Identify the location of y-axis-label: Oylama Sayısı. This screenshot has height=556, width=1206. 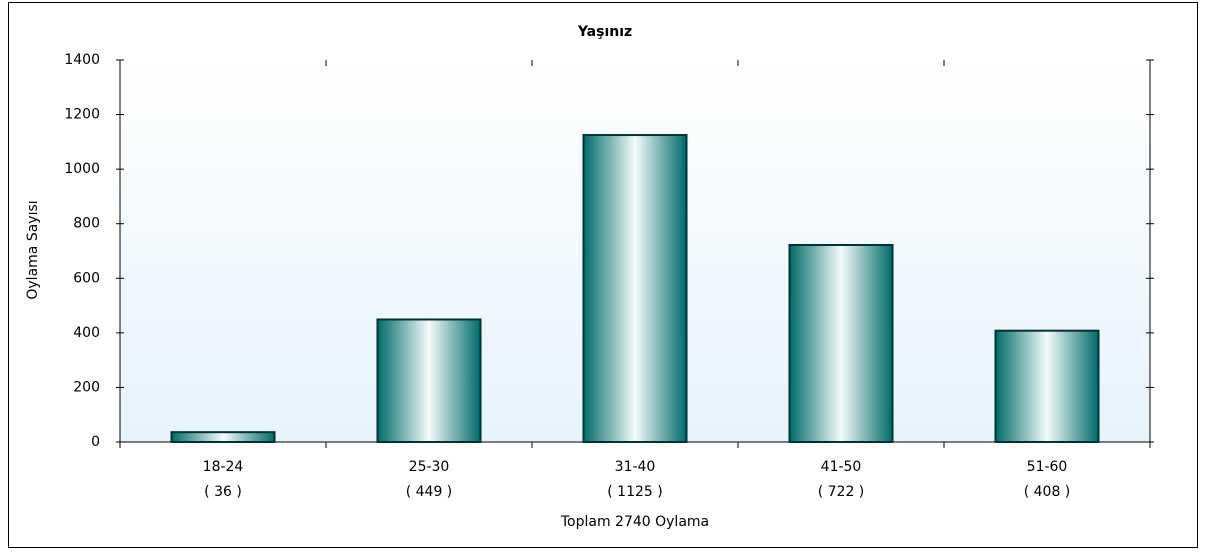
(33, 249).